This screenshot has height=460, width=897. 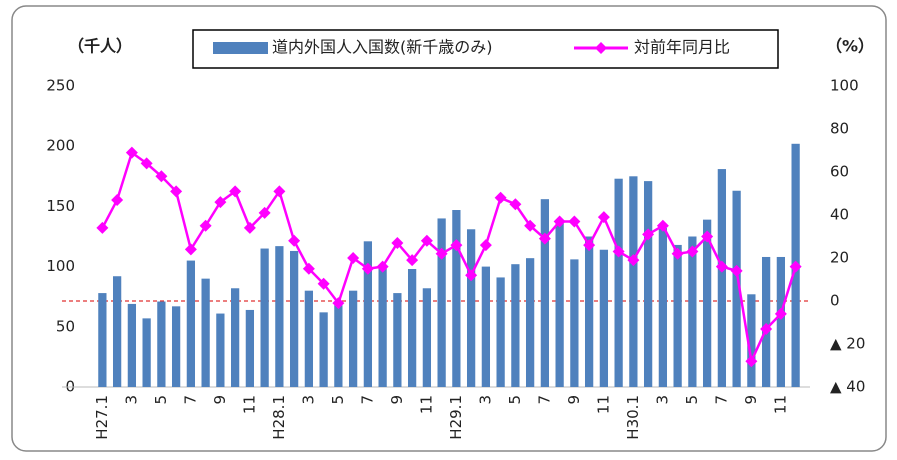 I want to click on y-tick-label: 150, so click(x=60, y=206).